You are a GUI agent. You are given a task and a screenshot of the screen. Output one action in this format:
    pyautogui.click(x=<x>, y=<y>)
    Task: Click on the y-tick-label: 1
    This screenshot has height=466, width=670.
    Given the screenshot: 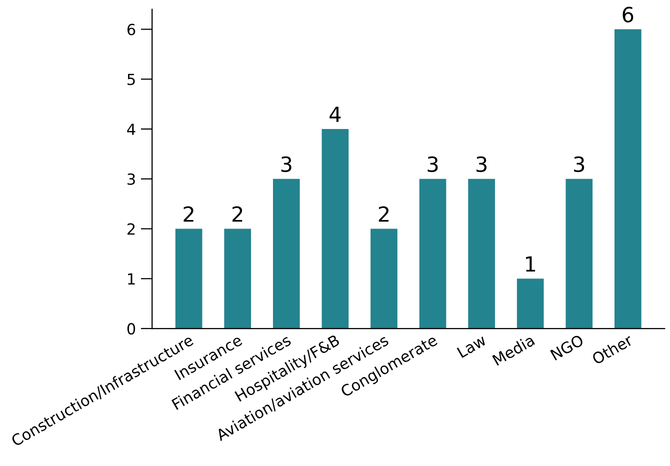 What is the action you would take?
    pyautogui.click(x=131, y=278)
    